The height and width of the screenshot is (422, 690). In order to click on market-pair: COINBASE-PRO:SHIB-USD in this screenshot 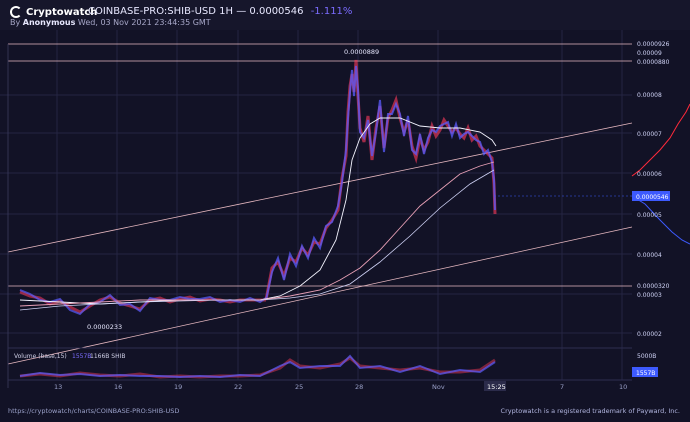, I will do `click(152, 11)`.